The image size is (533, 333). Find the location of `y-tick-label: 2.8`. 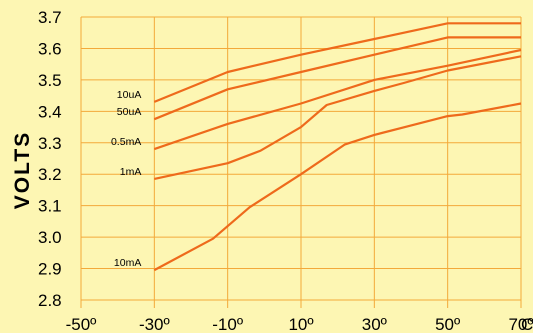

y-tick-label: 2.8 is located at coordinates (50, 300).